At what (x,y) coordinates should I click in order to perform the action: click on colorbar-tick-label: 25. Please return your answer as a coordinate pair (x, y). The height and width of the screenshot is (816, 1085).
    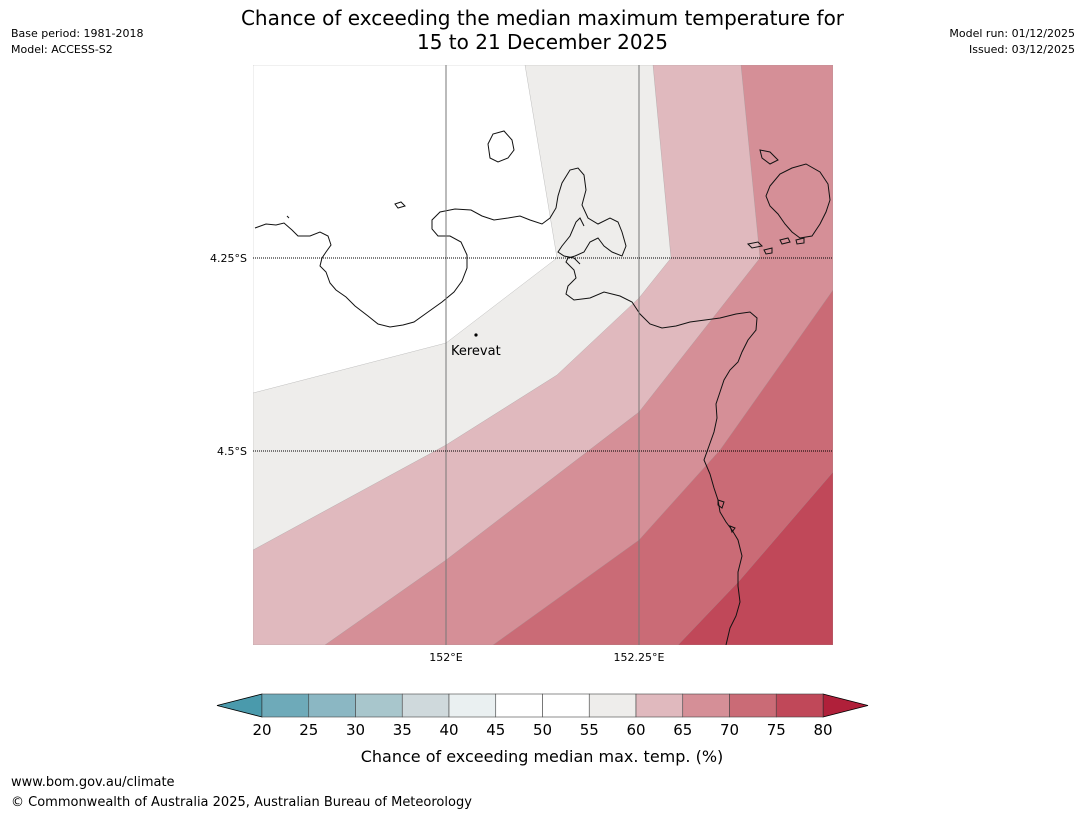
    Looking at the image, I should click on (308, 730).